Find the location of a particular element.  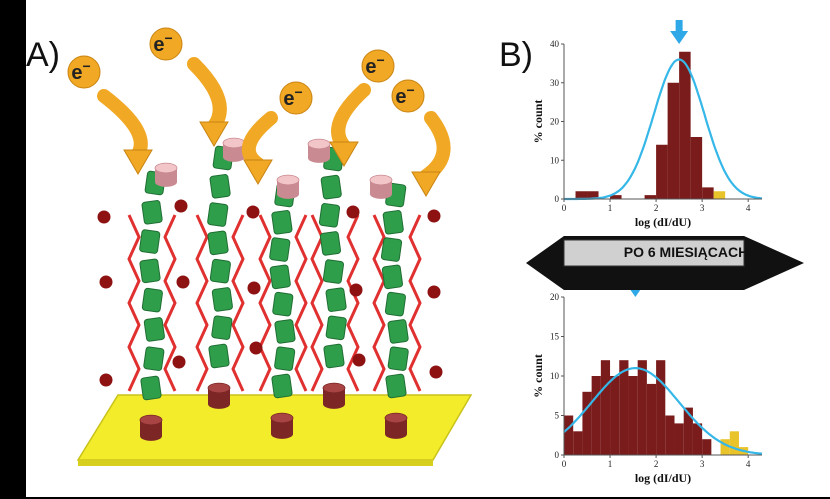

y-tick-label: 5 is located at coordinates (557, 416).